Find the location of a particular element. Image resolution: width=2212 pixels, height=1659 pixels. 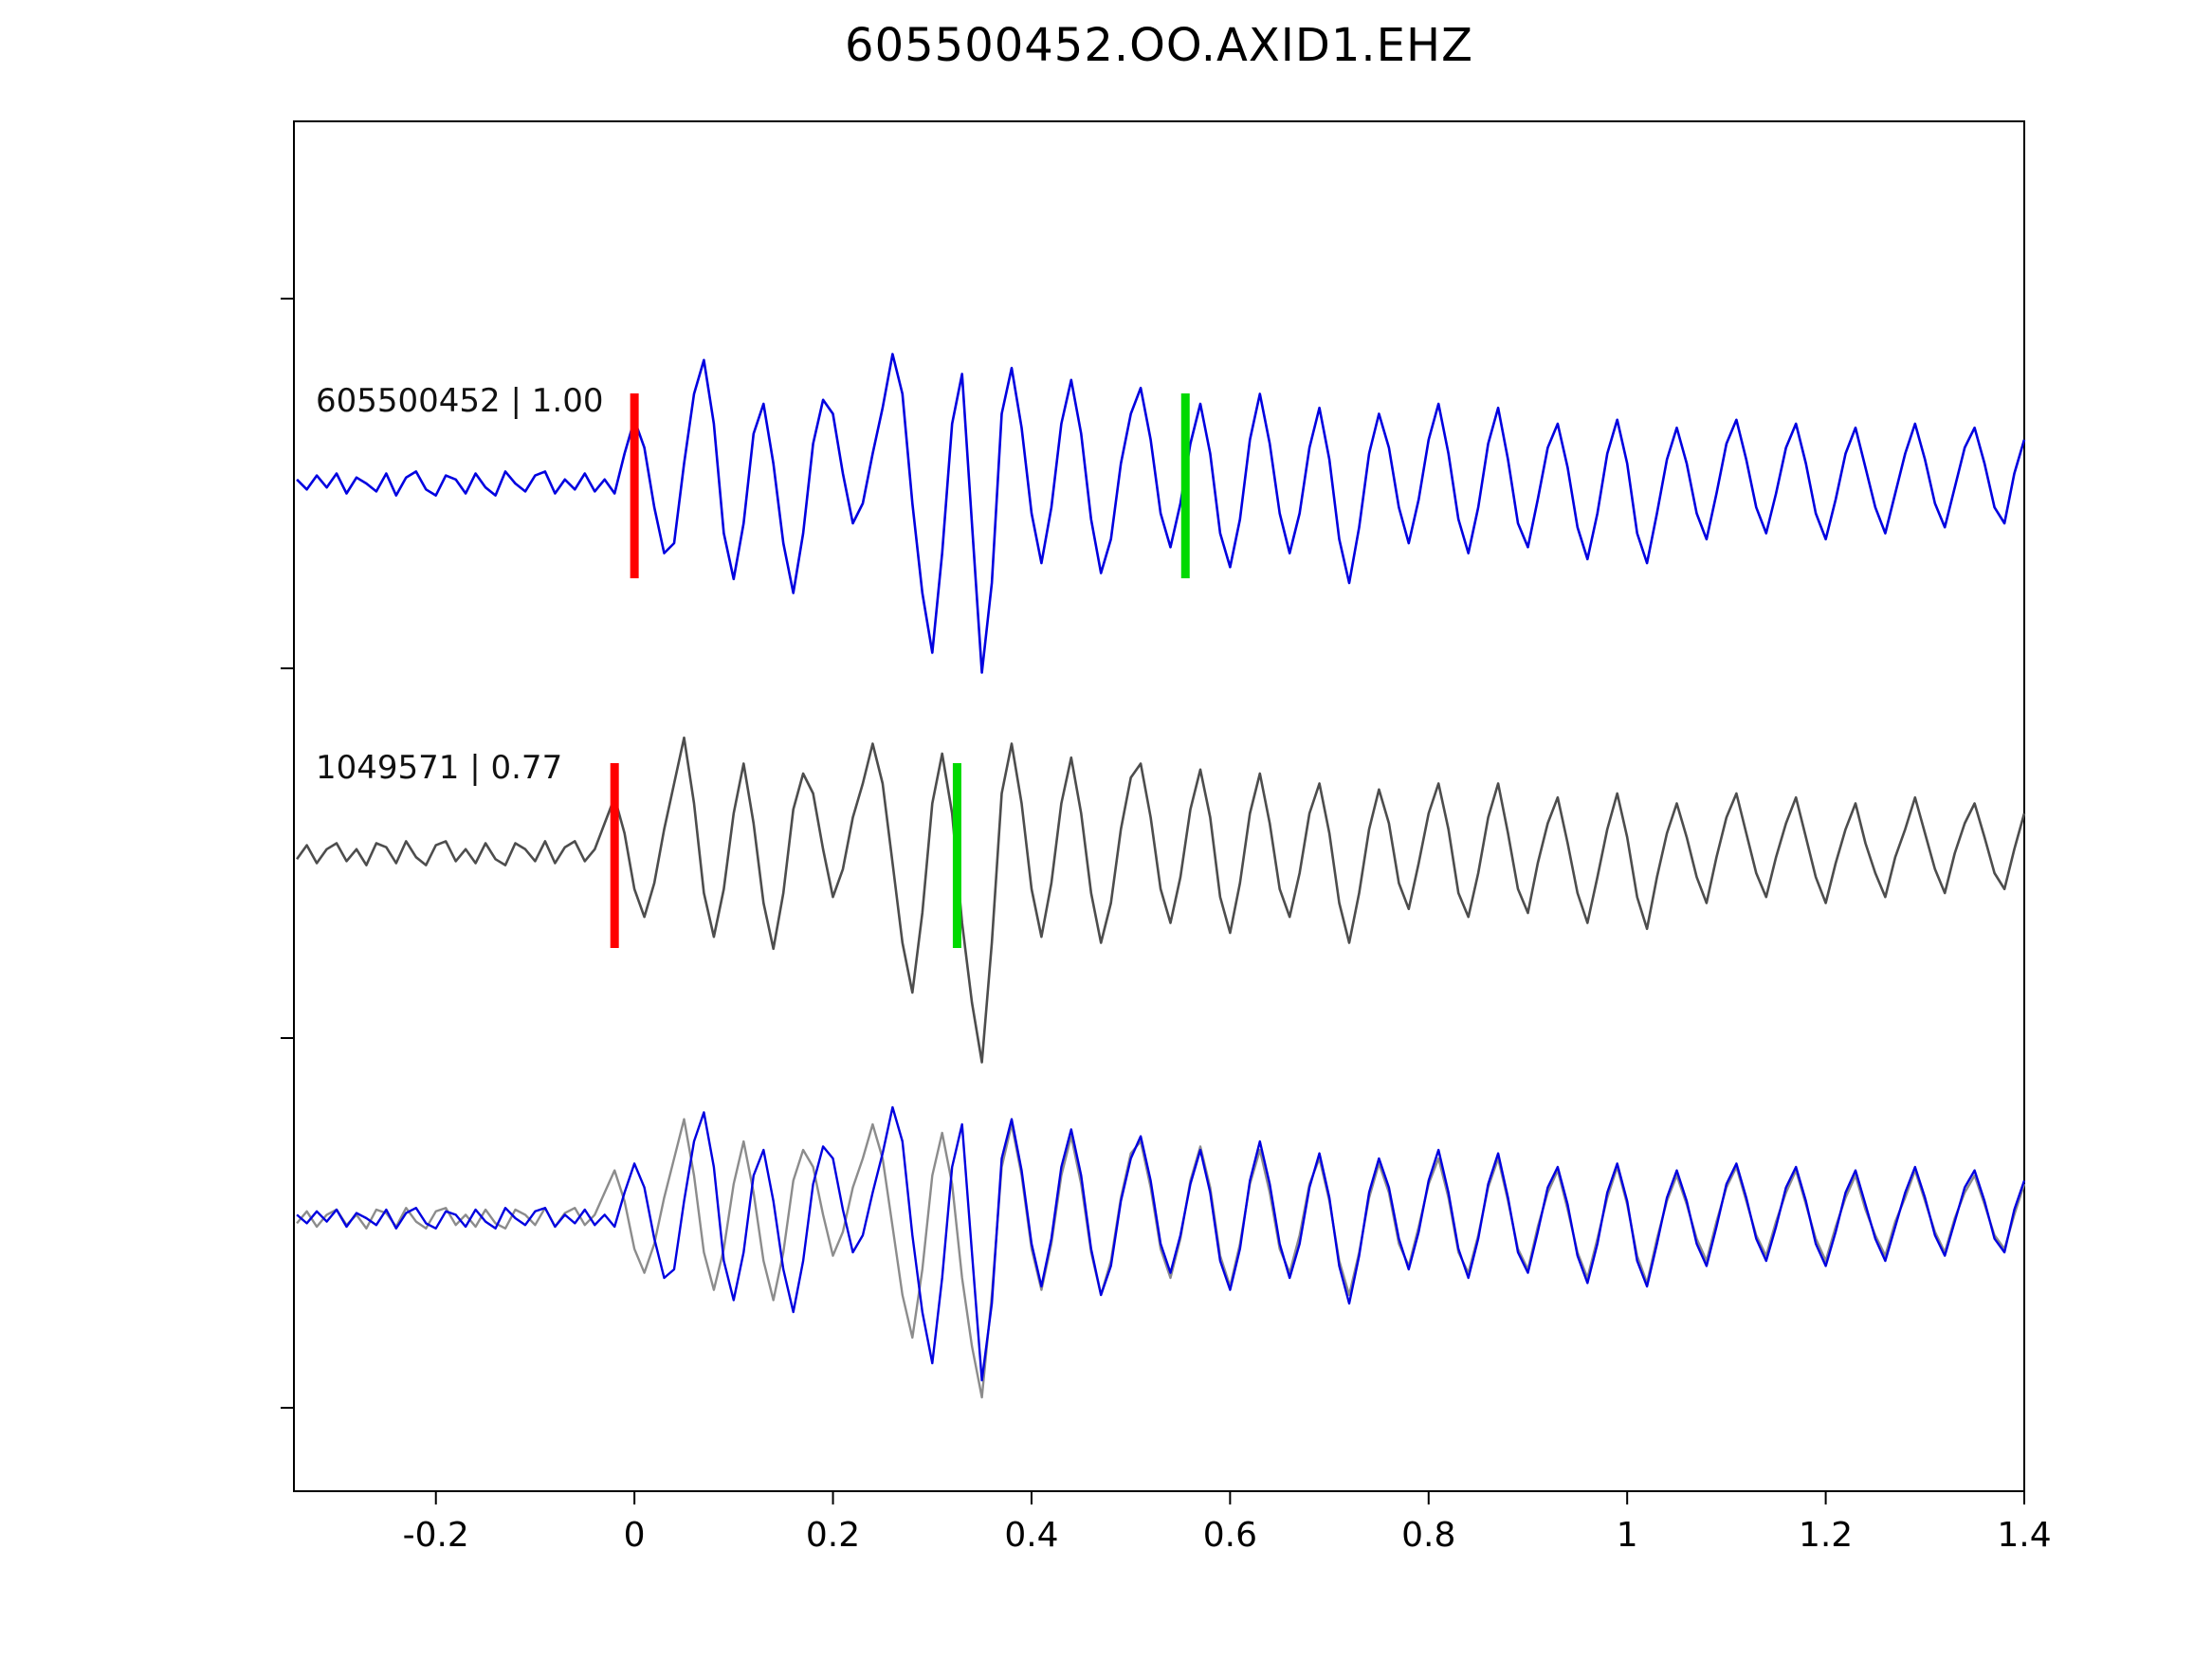

waveform-overlay-trace-blue is located at coordinates (1161, 1243).